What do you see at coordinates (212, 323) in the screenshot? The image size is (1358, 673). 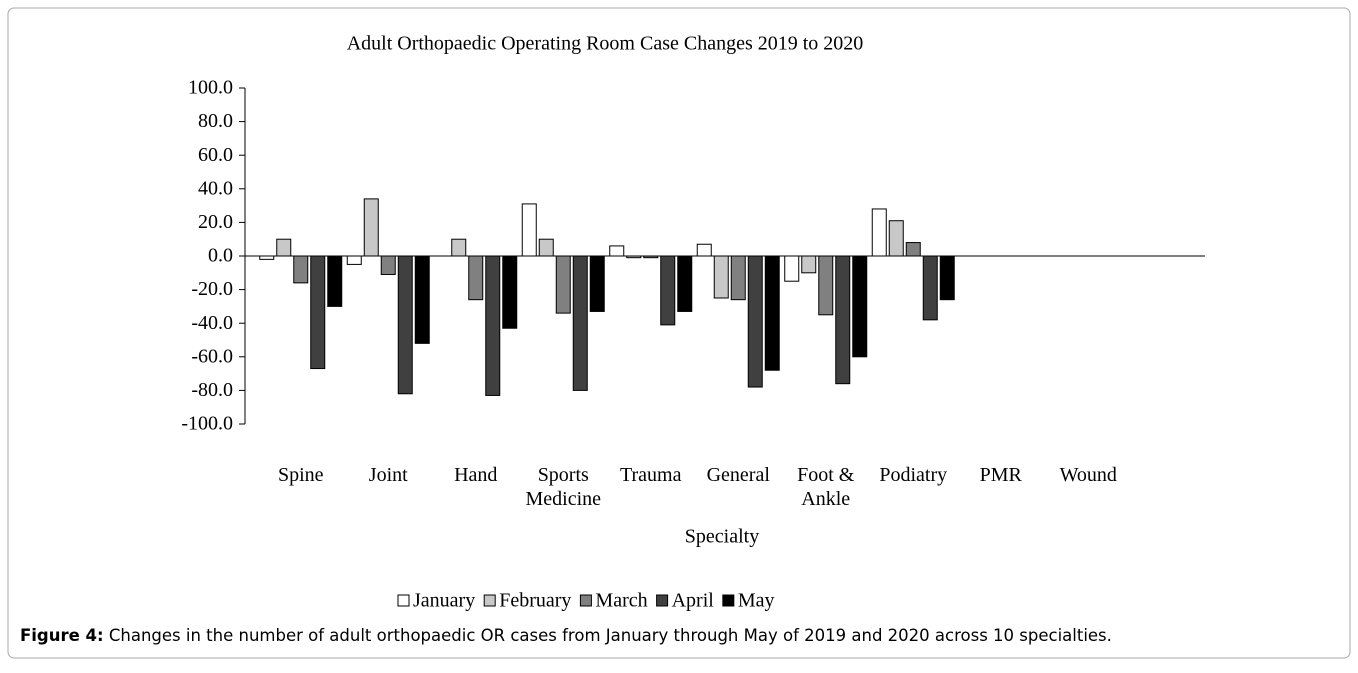 I see `y-tick-label: -40.0` at bounding box center [212, 323].